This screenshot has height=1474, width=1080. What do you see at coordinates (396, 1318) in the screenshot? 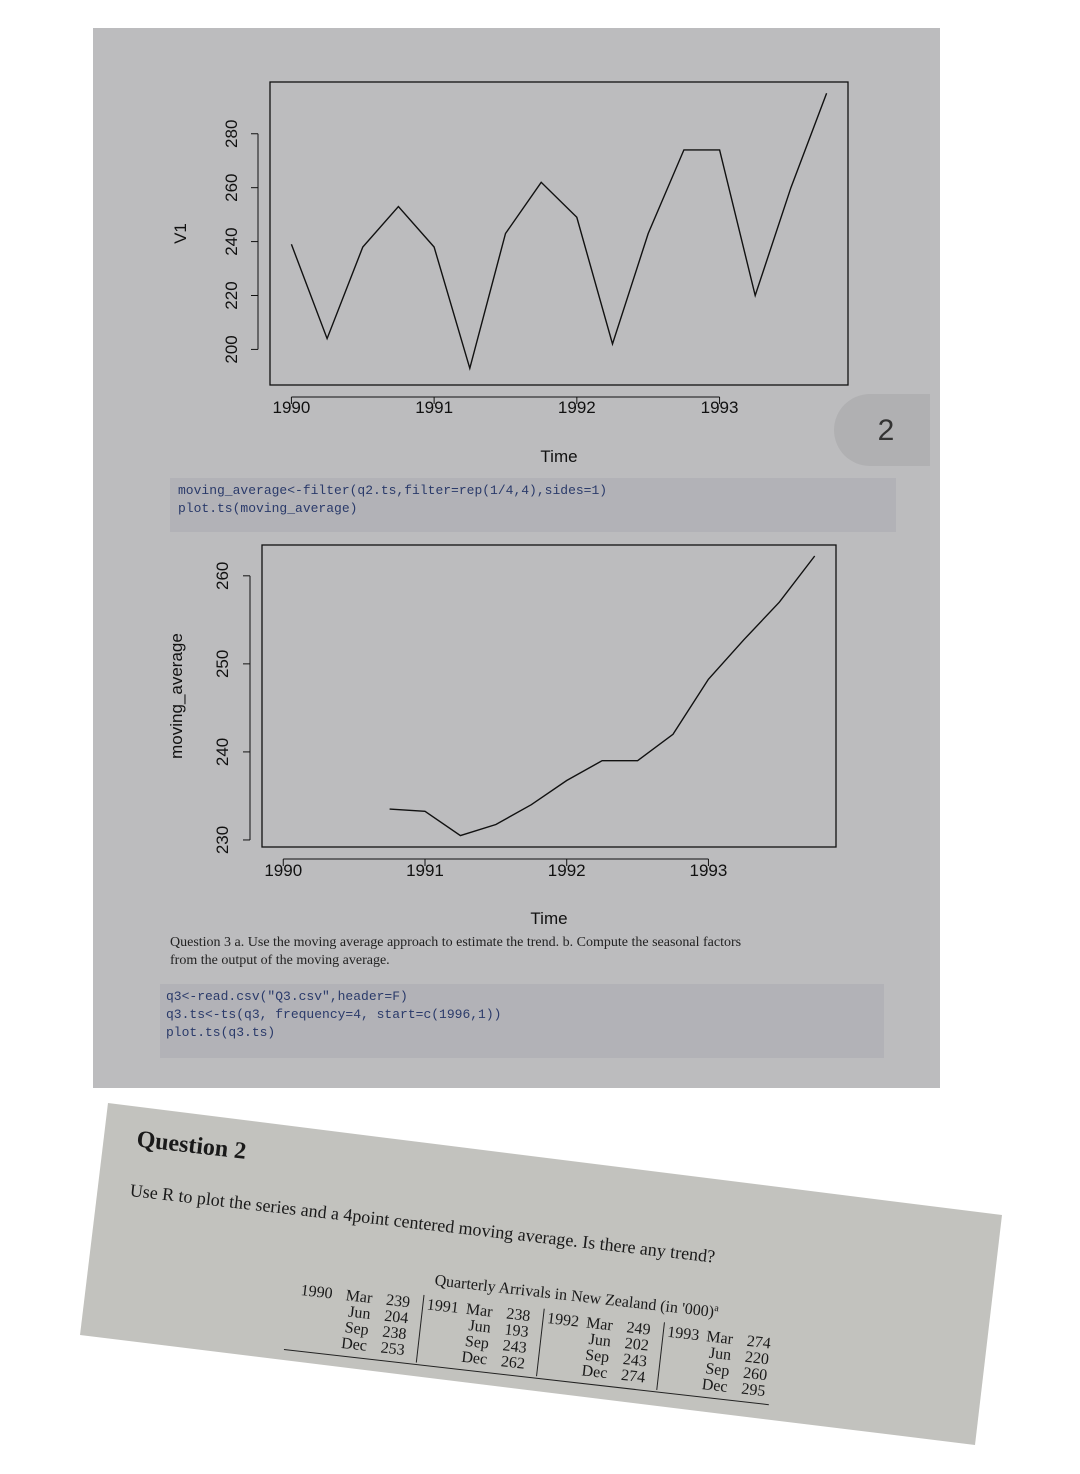
I see `table-value: 204` at bounding box center [396, 1318].